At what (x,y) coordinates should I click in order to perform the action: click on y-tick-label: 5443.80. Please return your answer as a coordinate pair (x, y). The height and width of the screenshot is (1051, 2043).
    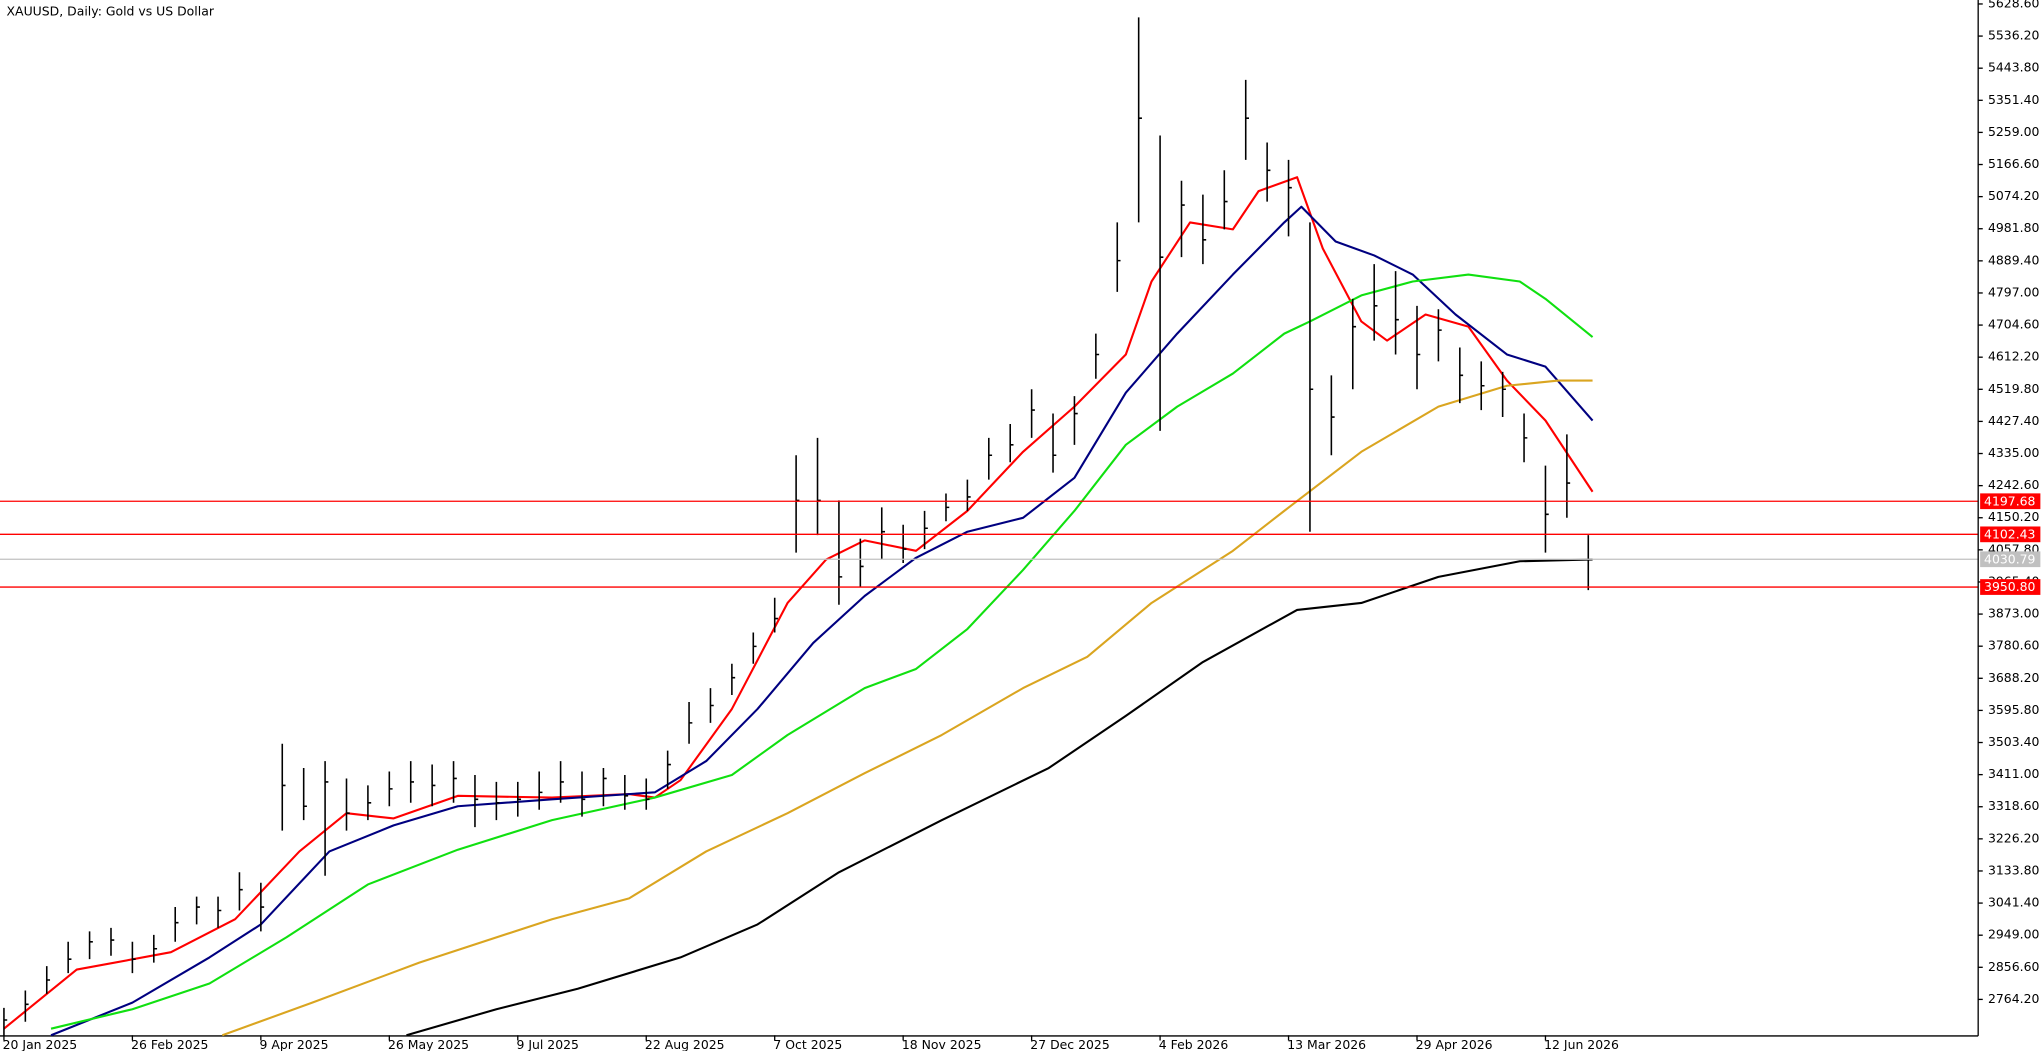
    Looking at the image, I should click on (2014, 67).